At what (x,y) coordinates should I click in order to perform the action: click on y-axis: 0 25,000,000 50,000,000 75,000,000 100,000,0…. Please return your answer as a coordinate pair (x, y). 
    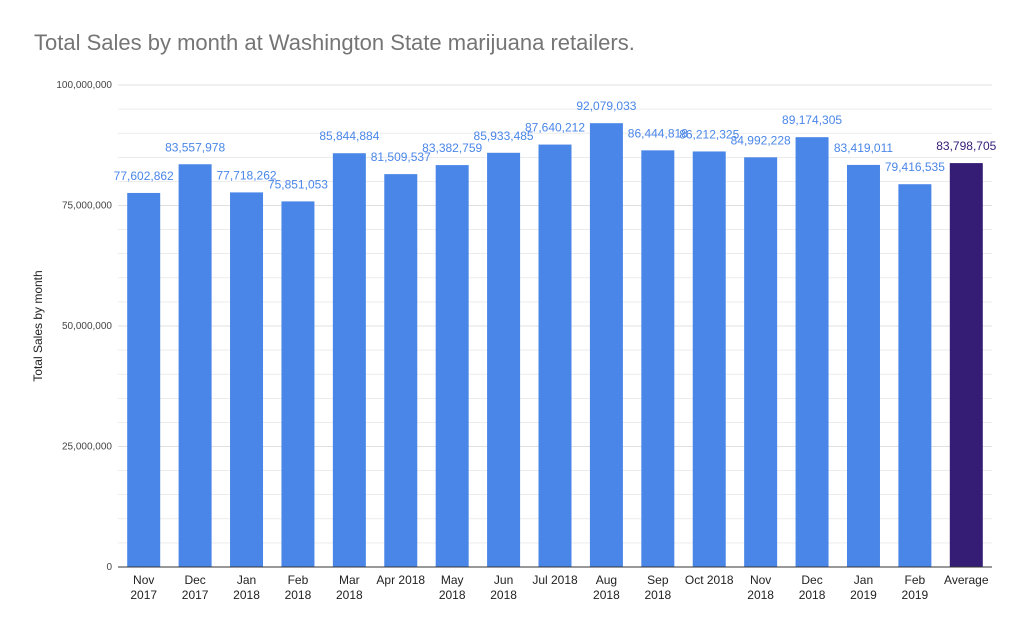
    Looking at the image, I should click on (84, 326).